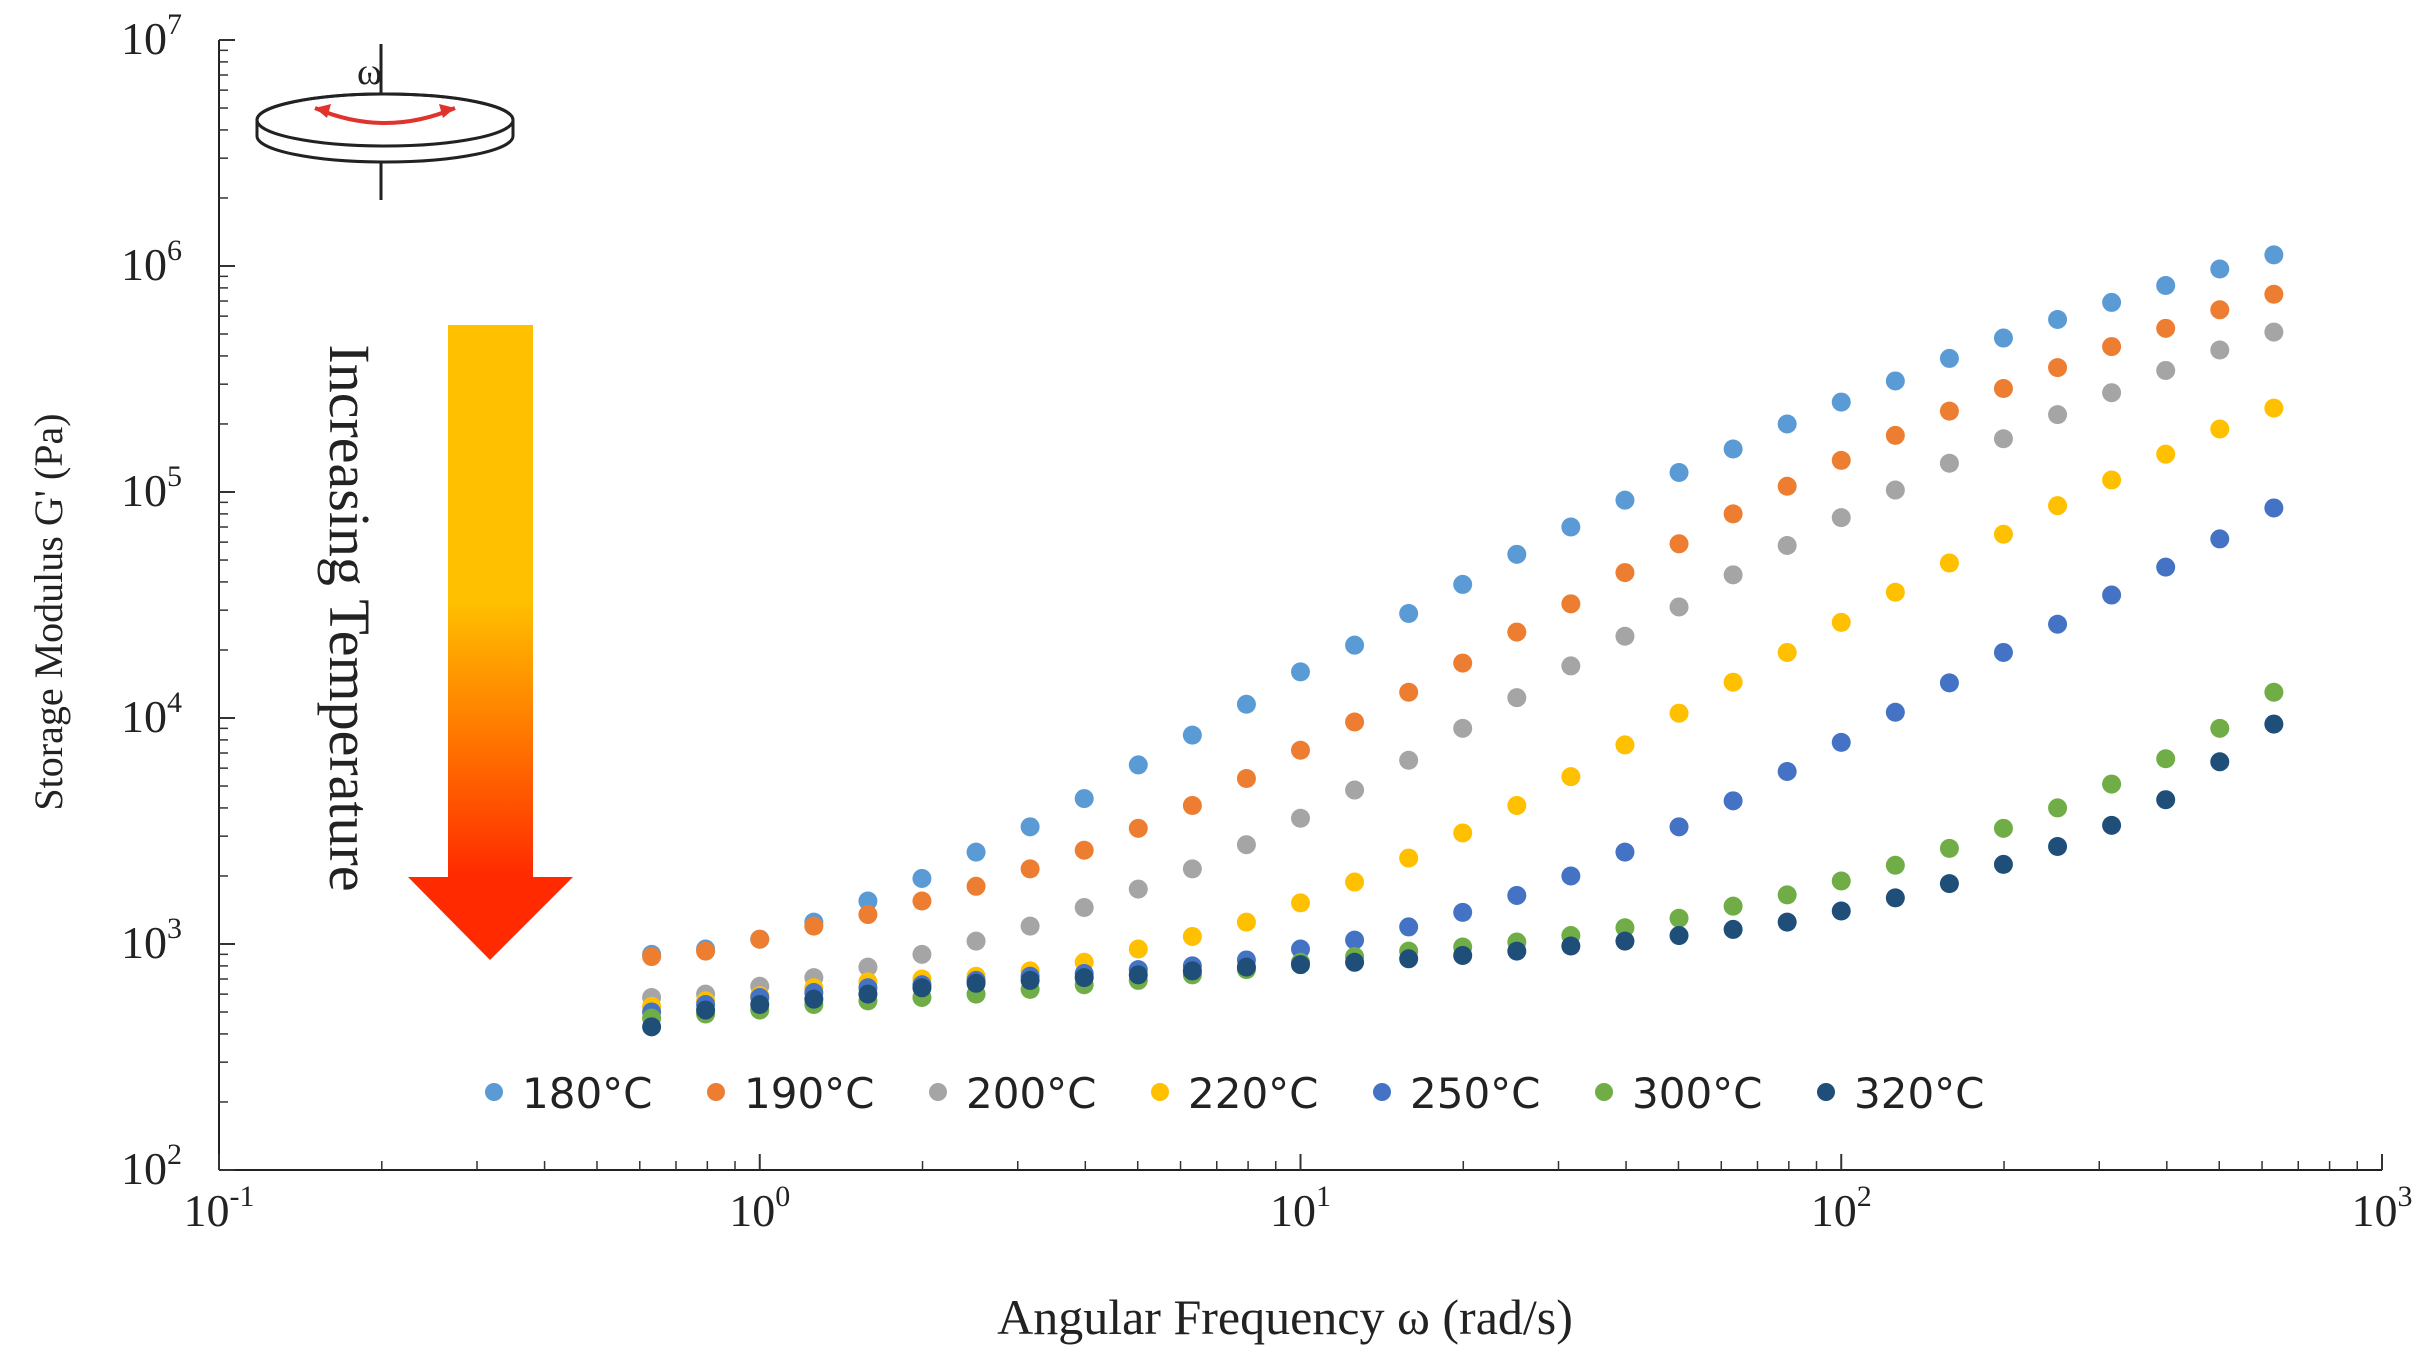  What do you see at coordinates (1457, 1093) in the screenshot?
I see `legend-item: 250°C` at bounding box center [1457, 1093].